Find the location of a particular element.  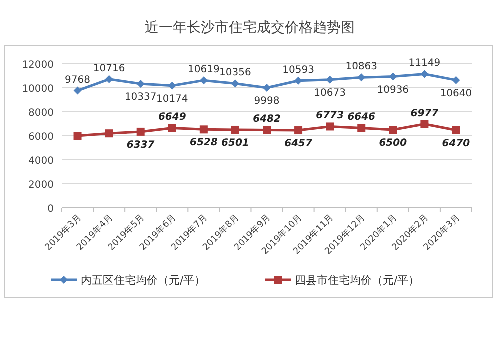

y-tick-label: 12000 is located at coordinates (38, 65).